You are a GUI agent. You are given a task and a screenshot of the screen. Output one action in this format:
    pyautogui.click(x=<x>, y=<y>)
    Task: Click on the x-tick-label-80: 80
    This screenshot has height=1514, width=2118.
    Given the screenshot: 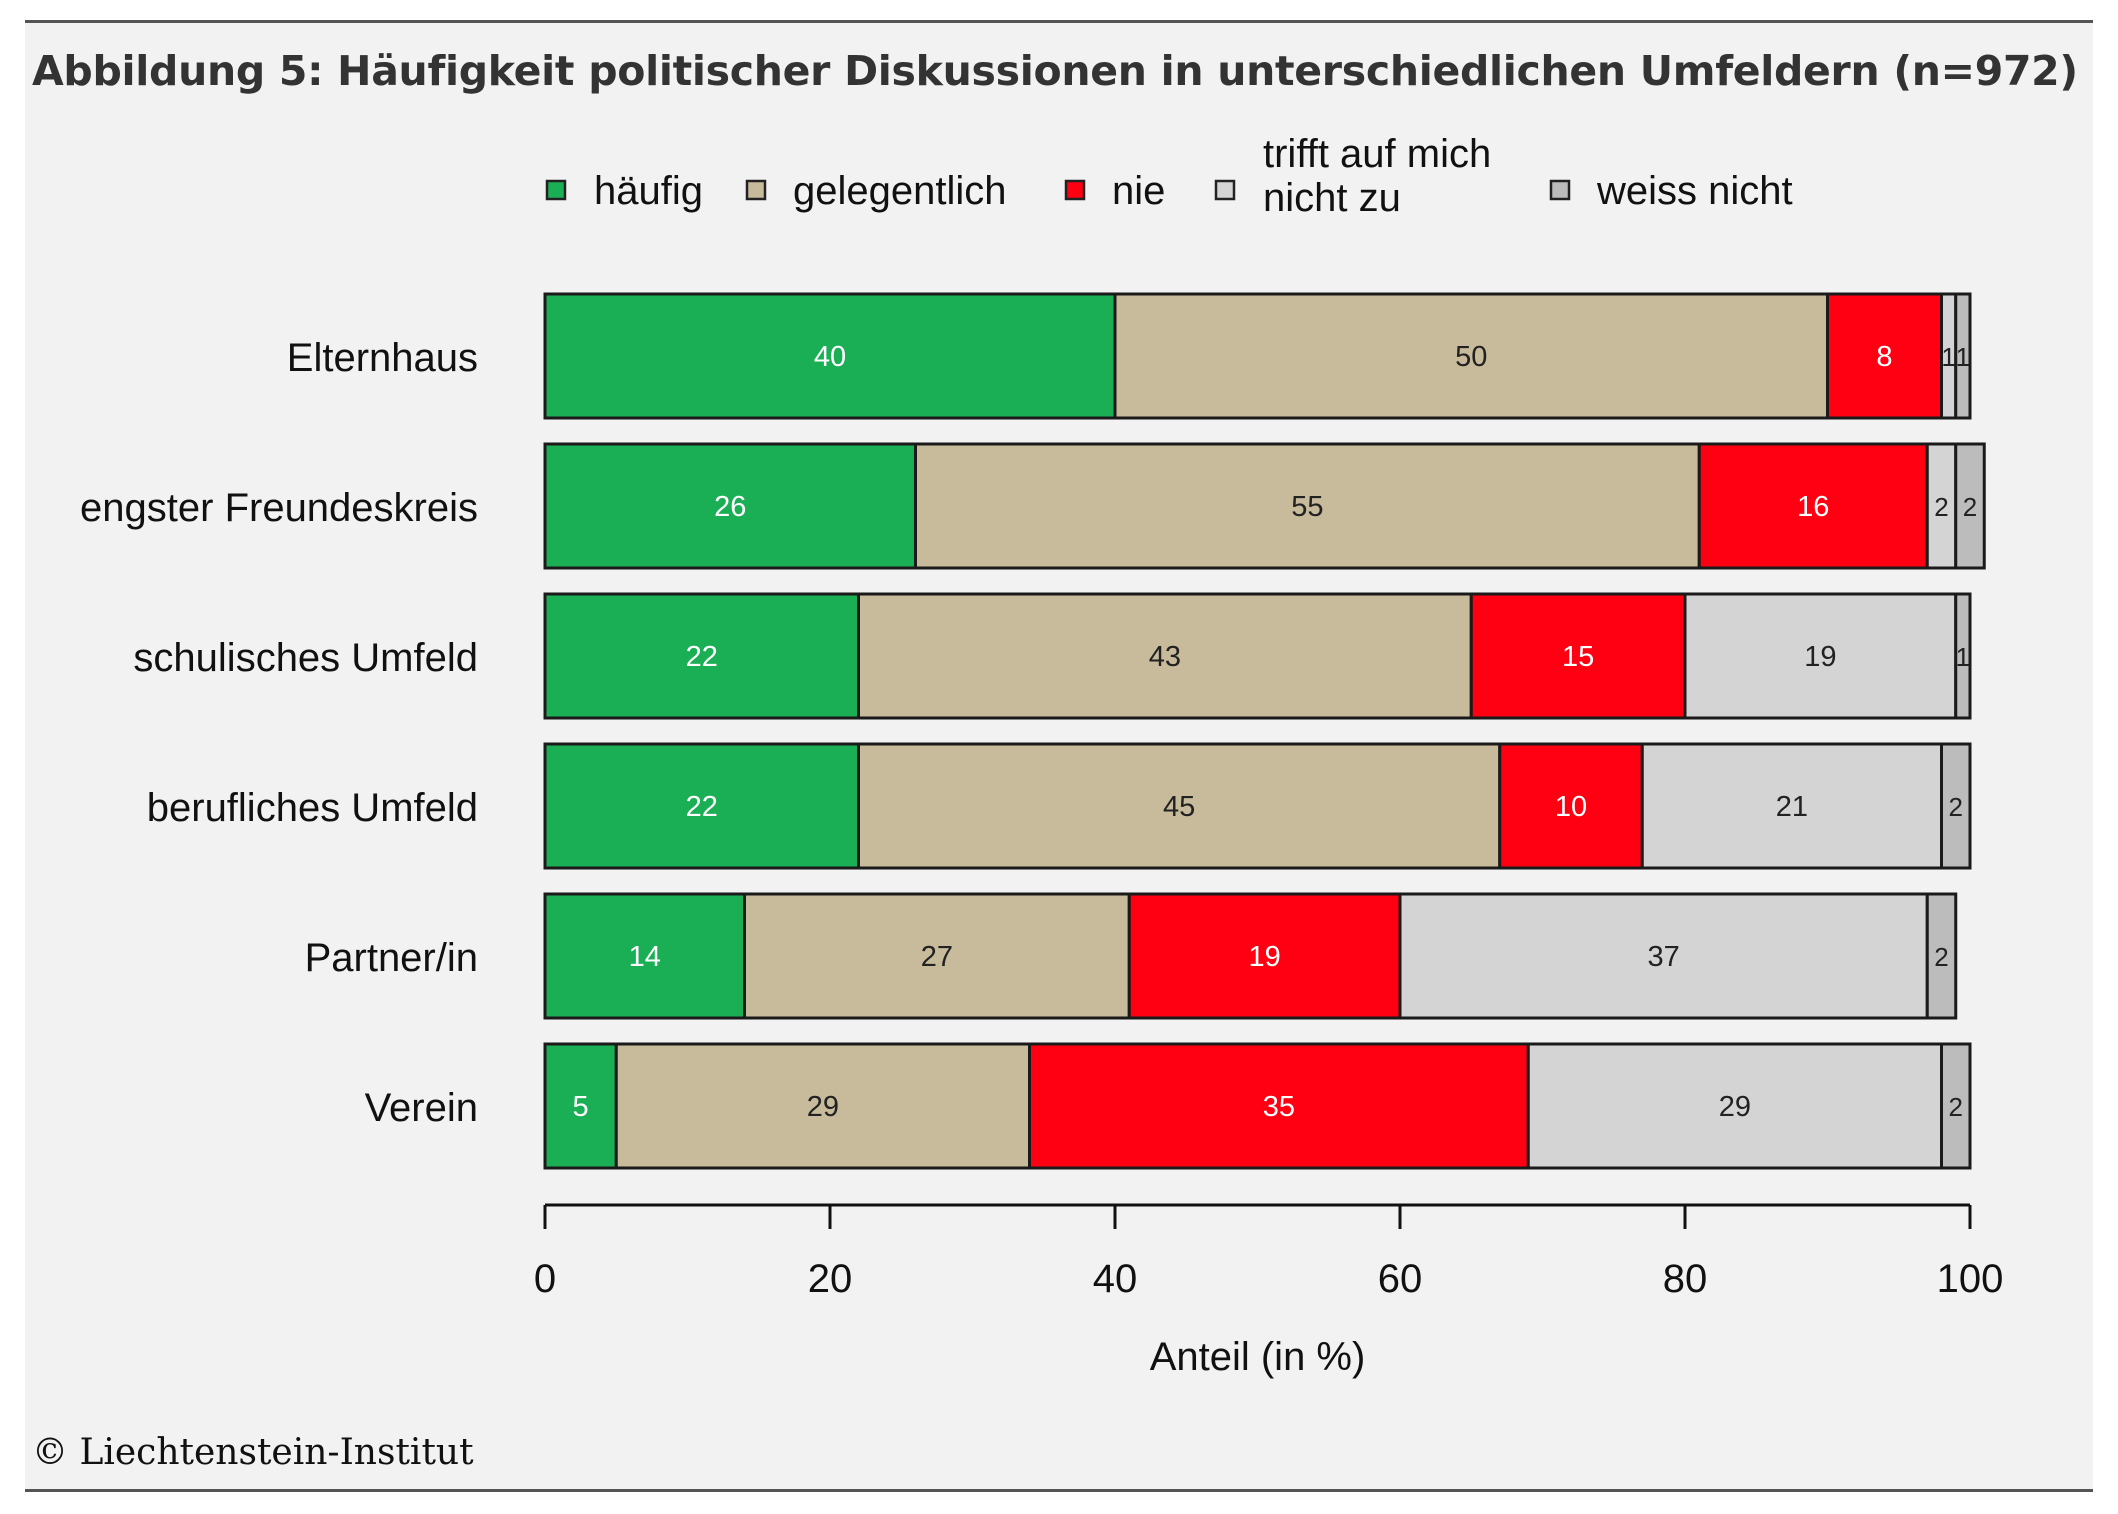 What is the action you would take?
    pyautogui.click(x=1685, y=1279)
    